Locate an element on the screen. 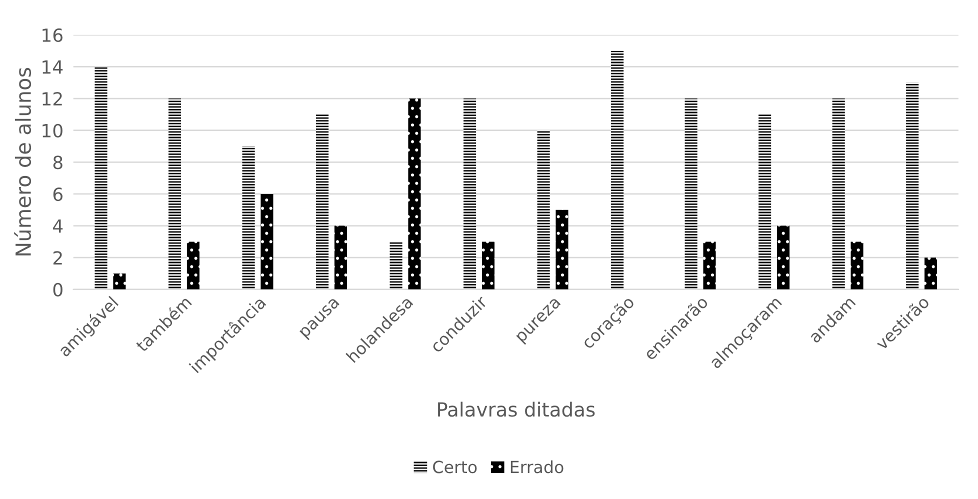 The height and width of the screenshot is (499, 978). y-tick-label: 2 is located at coordinates (57, 257).